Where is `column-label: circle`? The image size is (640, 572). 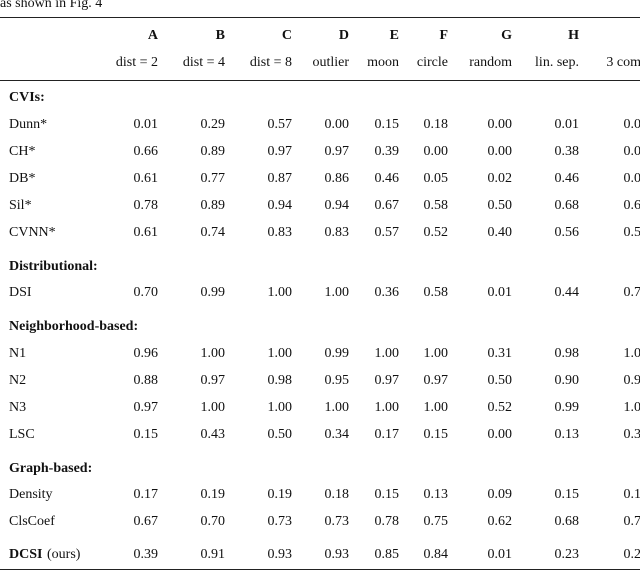 column-label: circle is located at coordinates (432, 62).